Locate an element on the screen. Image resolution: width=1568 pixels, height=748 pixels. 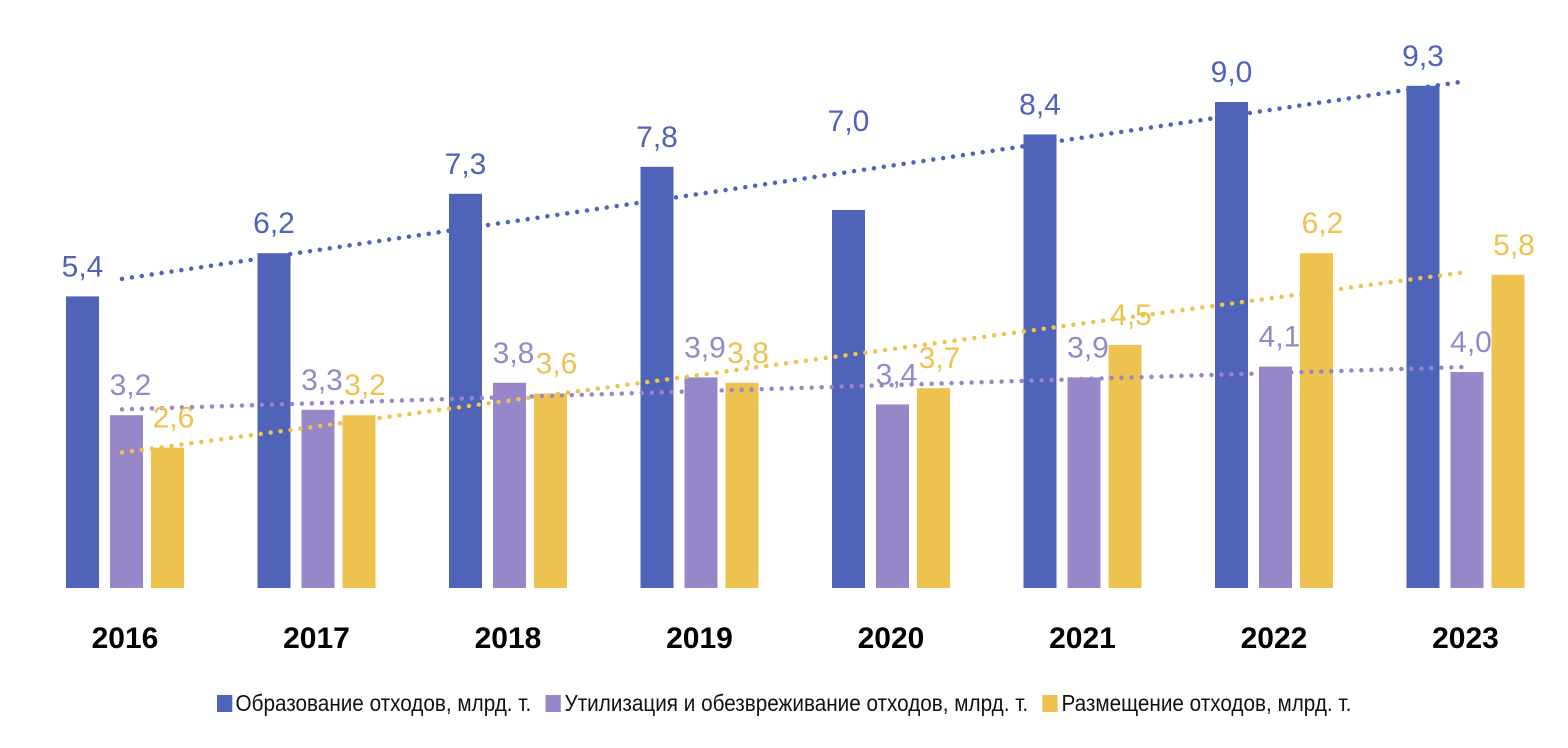
x-tick-2023: 2023 is located at coordinates (1465, 638).